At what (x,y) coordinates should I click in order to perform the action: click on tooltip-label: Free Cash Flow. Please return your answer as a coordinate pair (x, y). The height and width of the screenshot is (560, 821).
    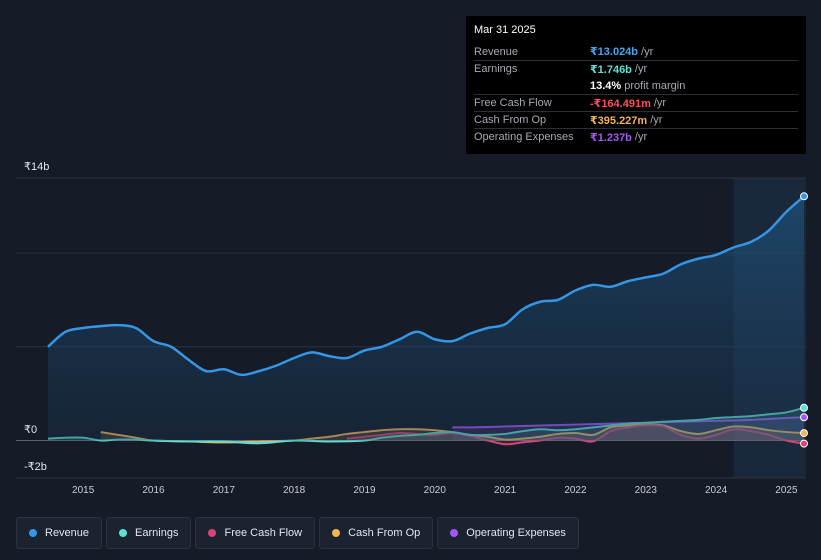
    Looking at the image, I should click on (513, 103).